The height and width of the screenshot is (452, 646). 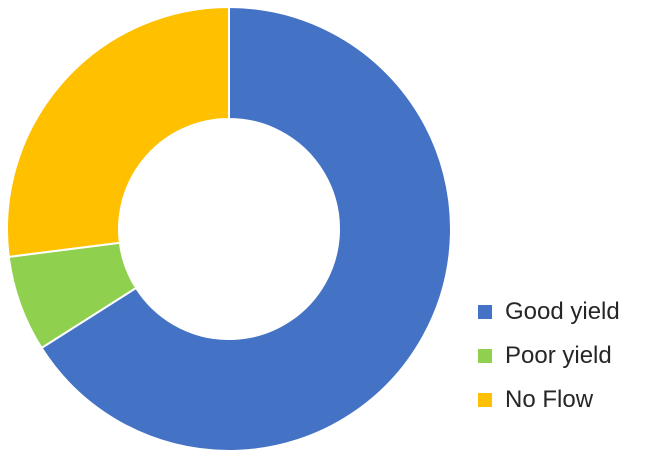 What do you see at coordinates (558, 355) in the screenshot?
I see `legend-label-poor-yield: Poor yield` at bounding box center [558, 355].